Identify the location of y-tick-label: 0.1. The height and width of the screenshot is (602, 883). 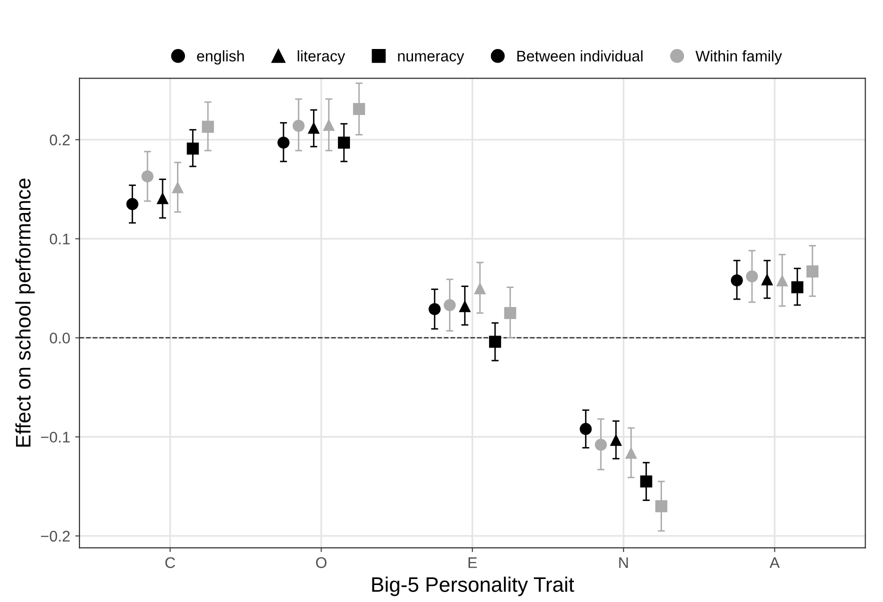
(60, 239).